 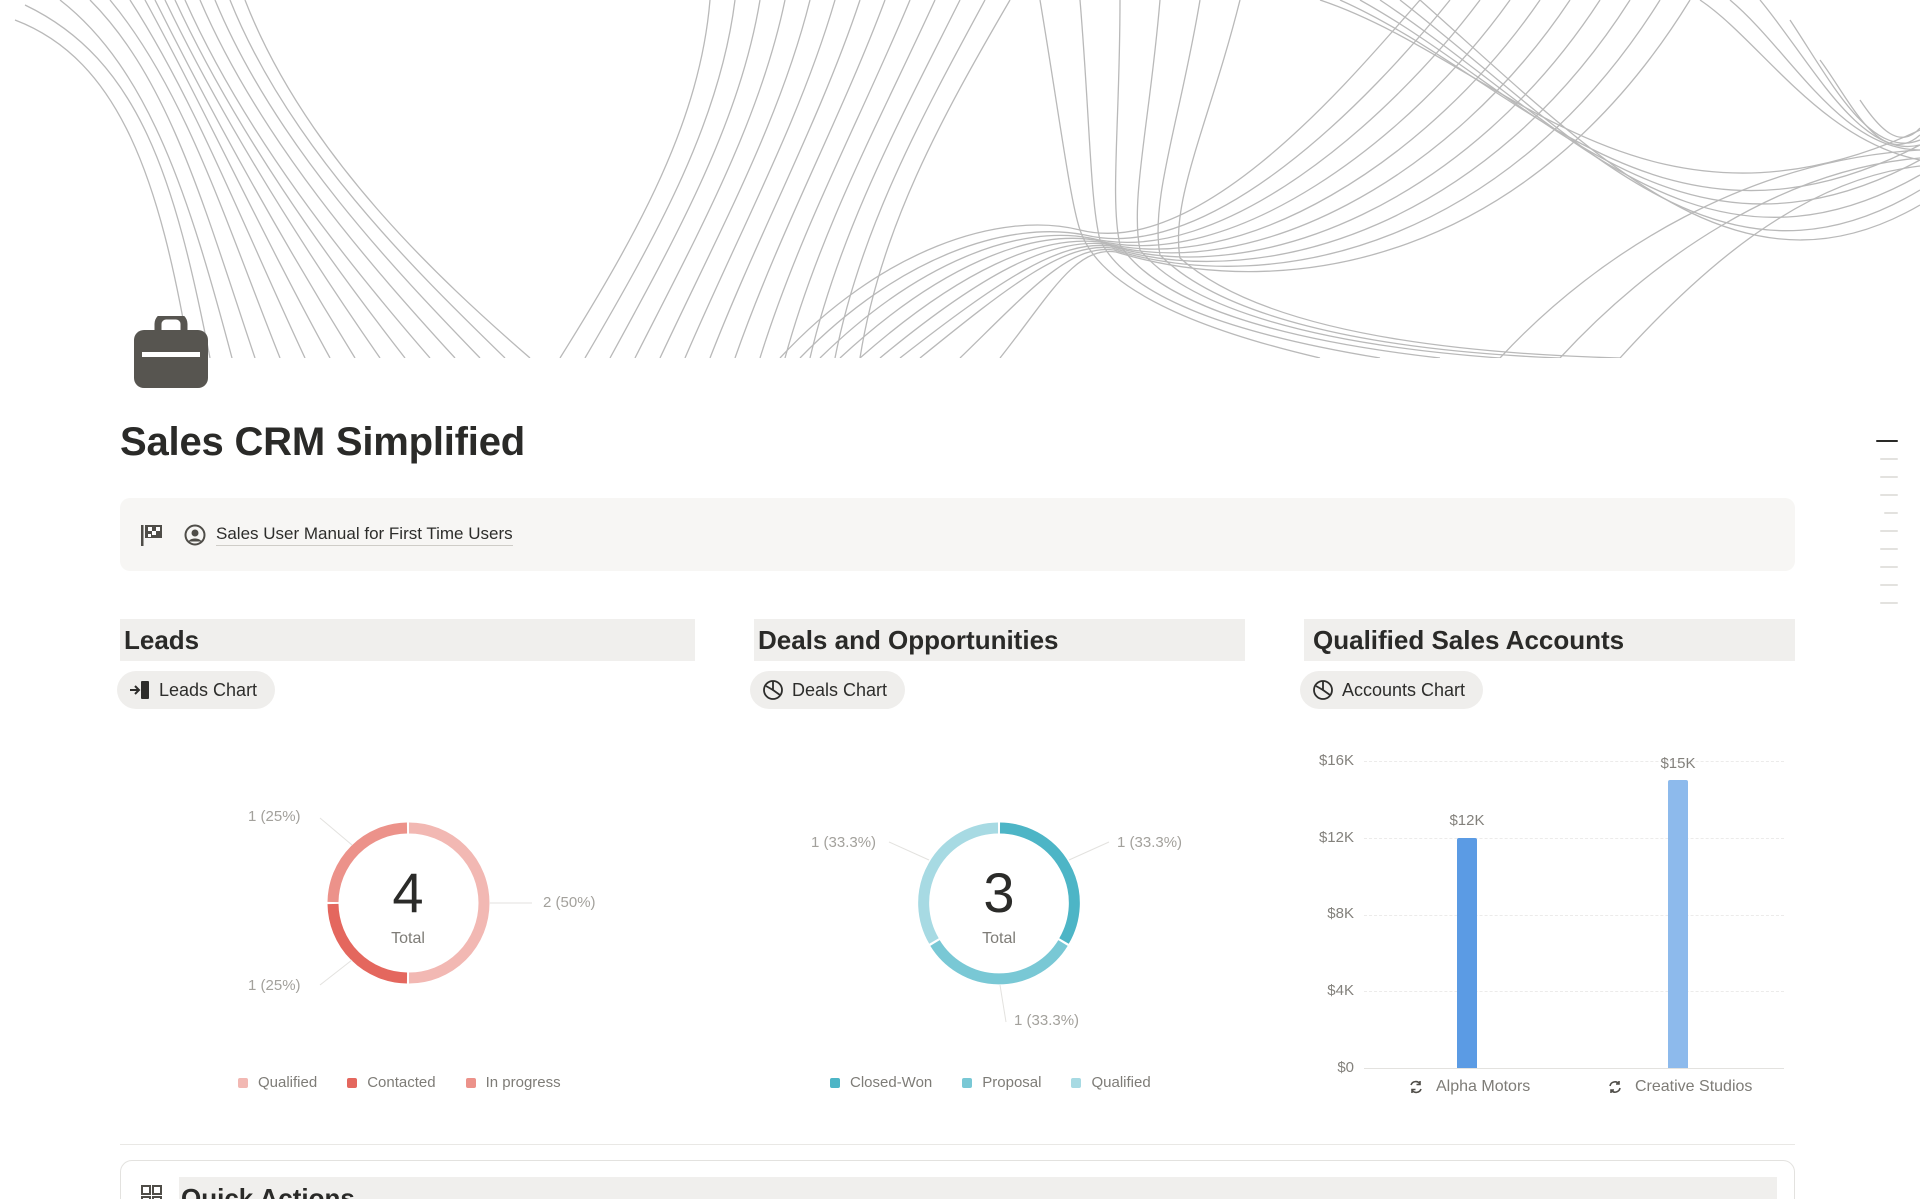 I want to click on quick-actions-heading: Quick Actions, so click(x=978, y=1188).